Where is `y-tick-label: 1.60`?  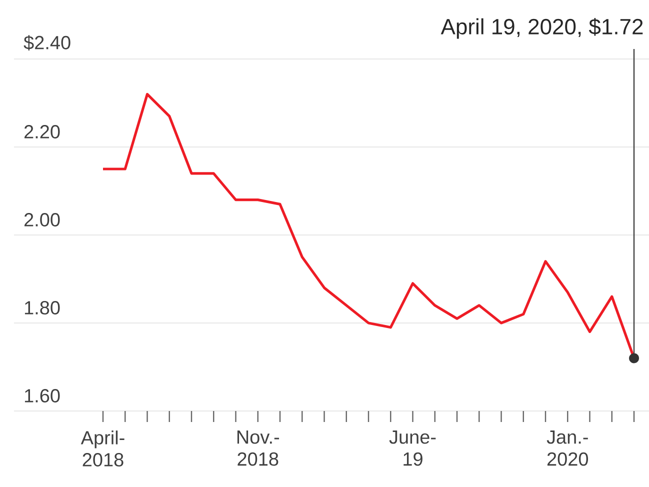
y-tick-label: 1.60 is located at coordinates (42, 395).